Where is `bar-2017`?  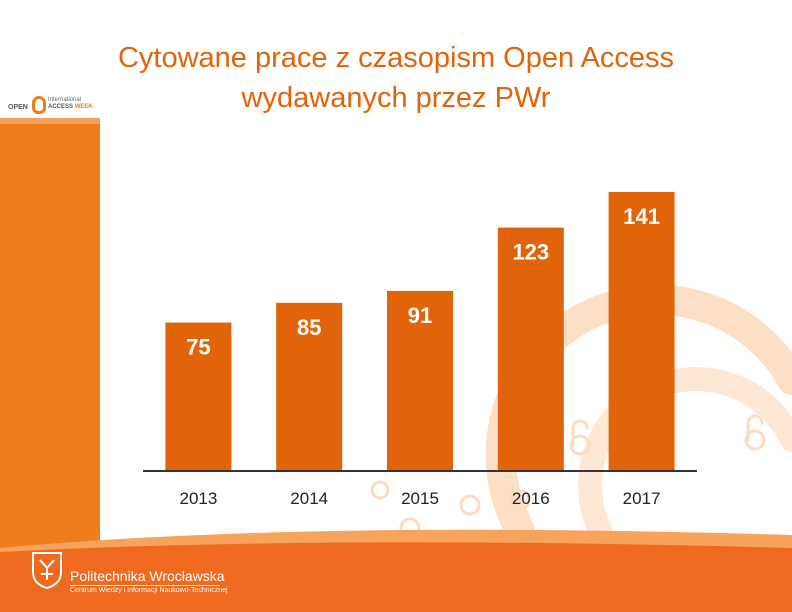
bar-2017 is located at coordinates (641, 331).